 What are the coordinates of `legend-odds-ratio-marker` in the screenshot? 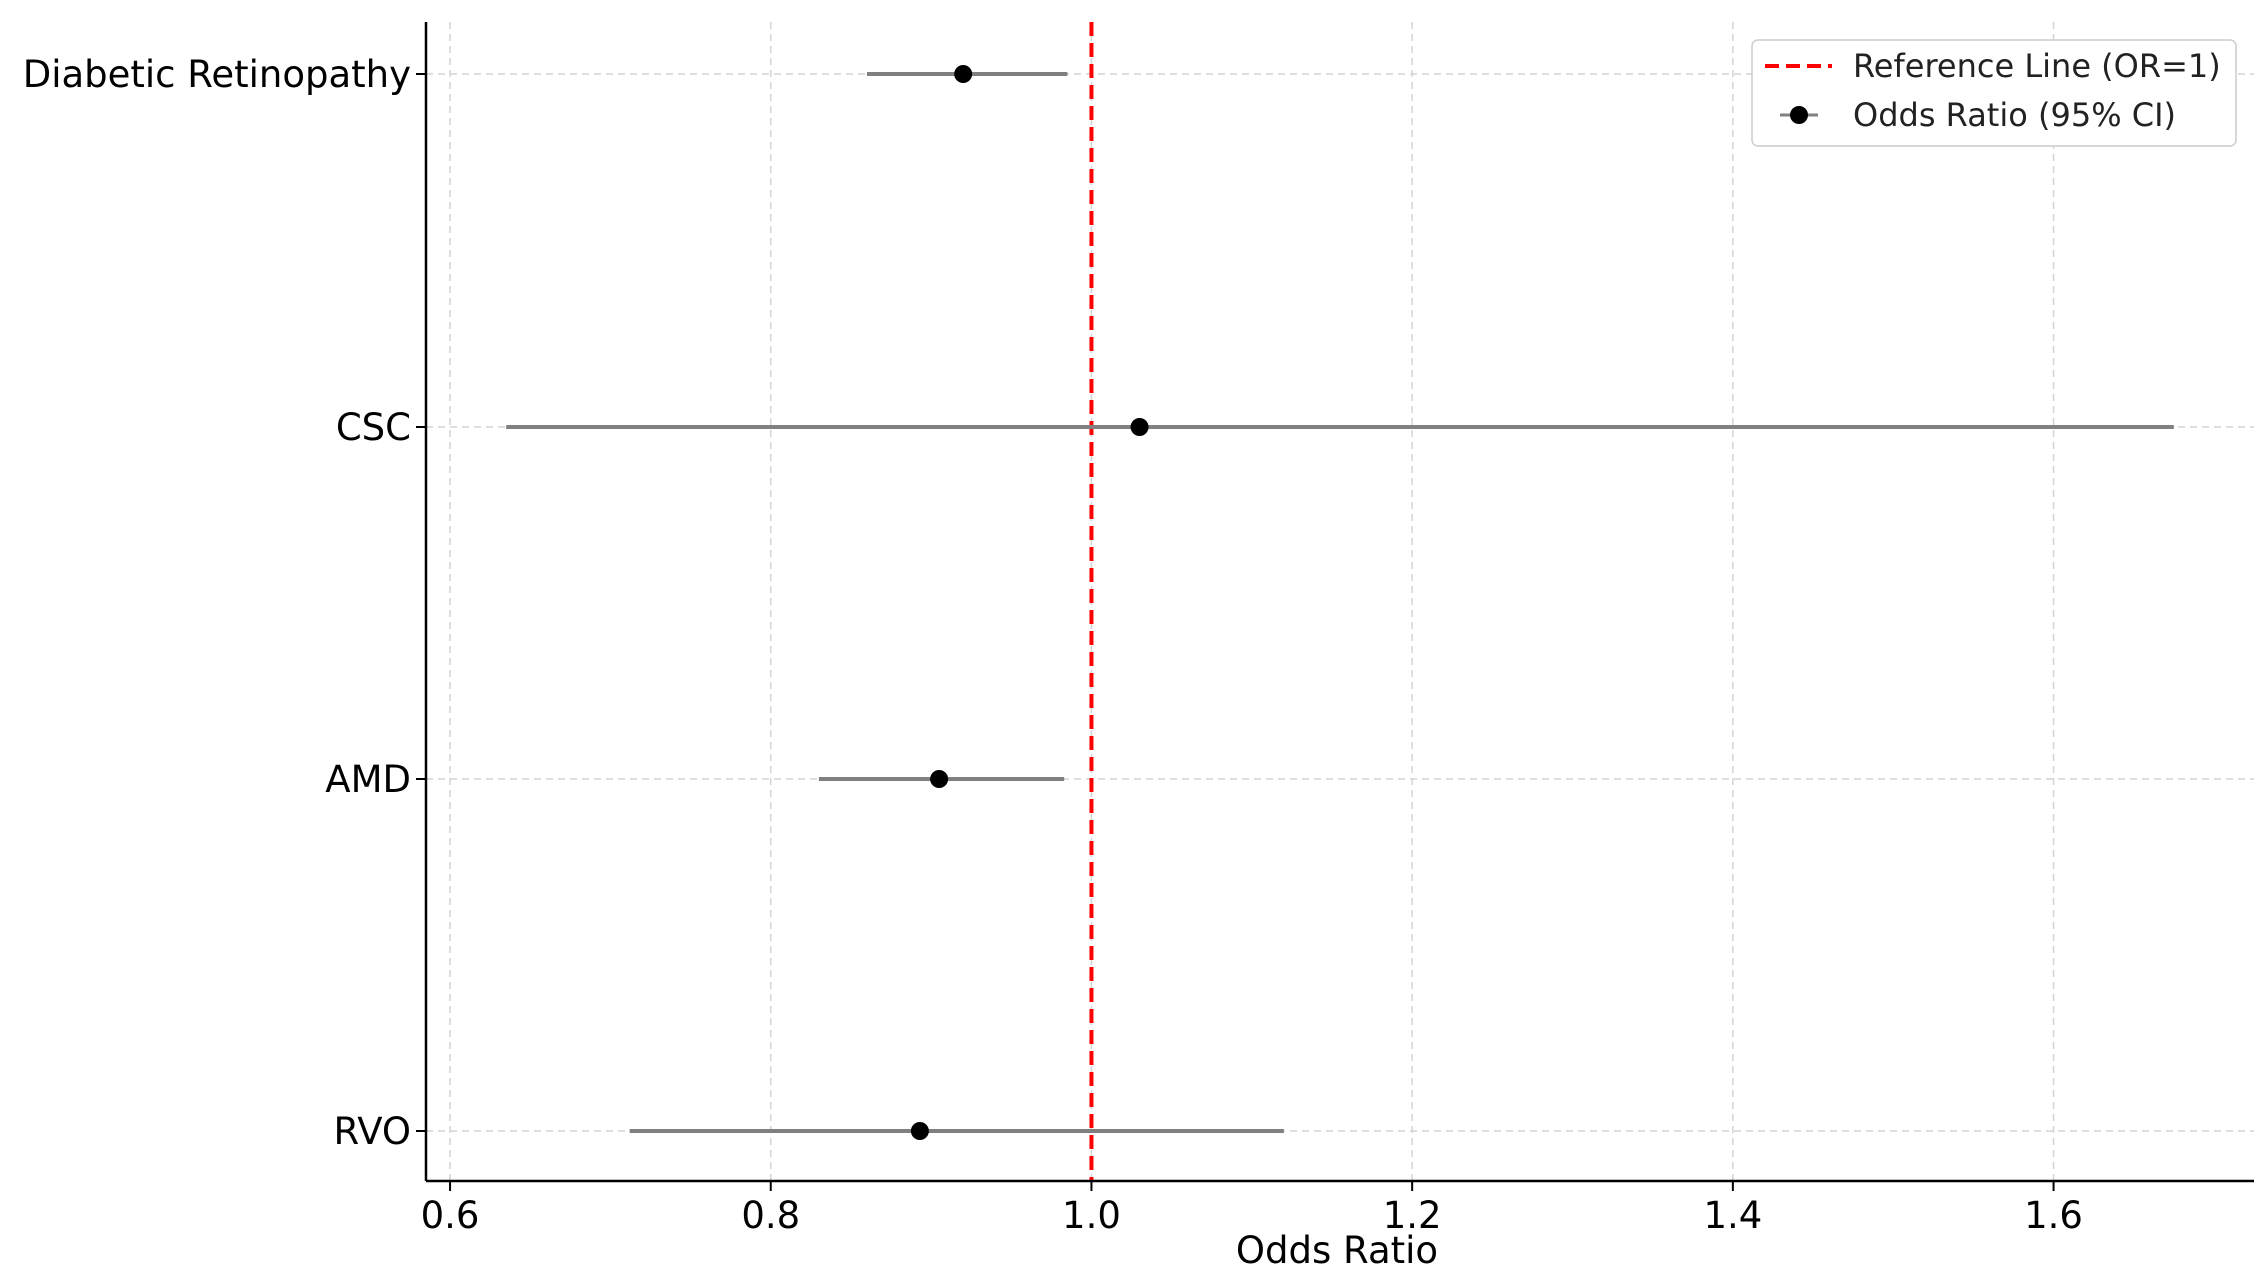 It's located at (1799, 115).